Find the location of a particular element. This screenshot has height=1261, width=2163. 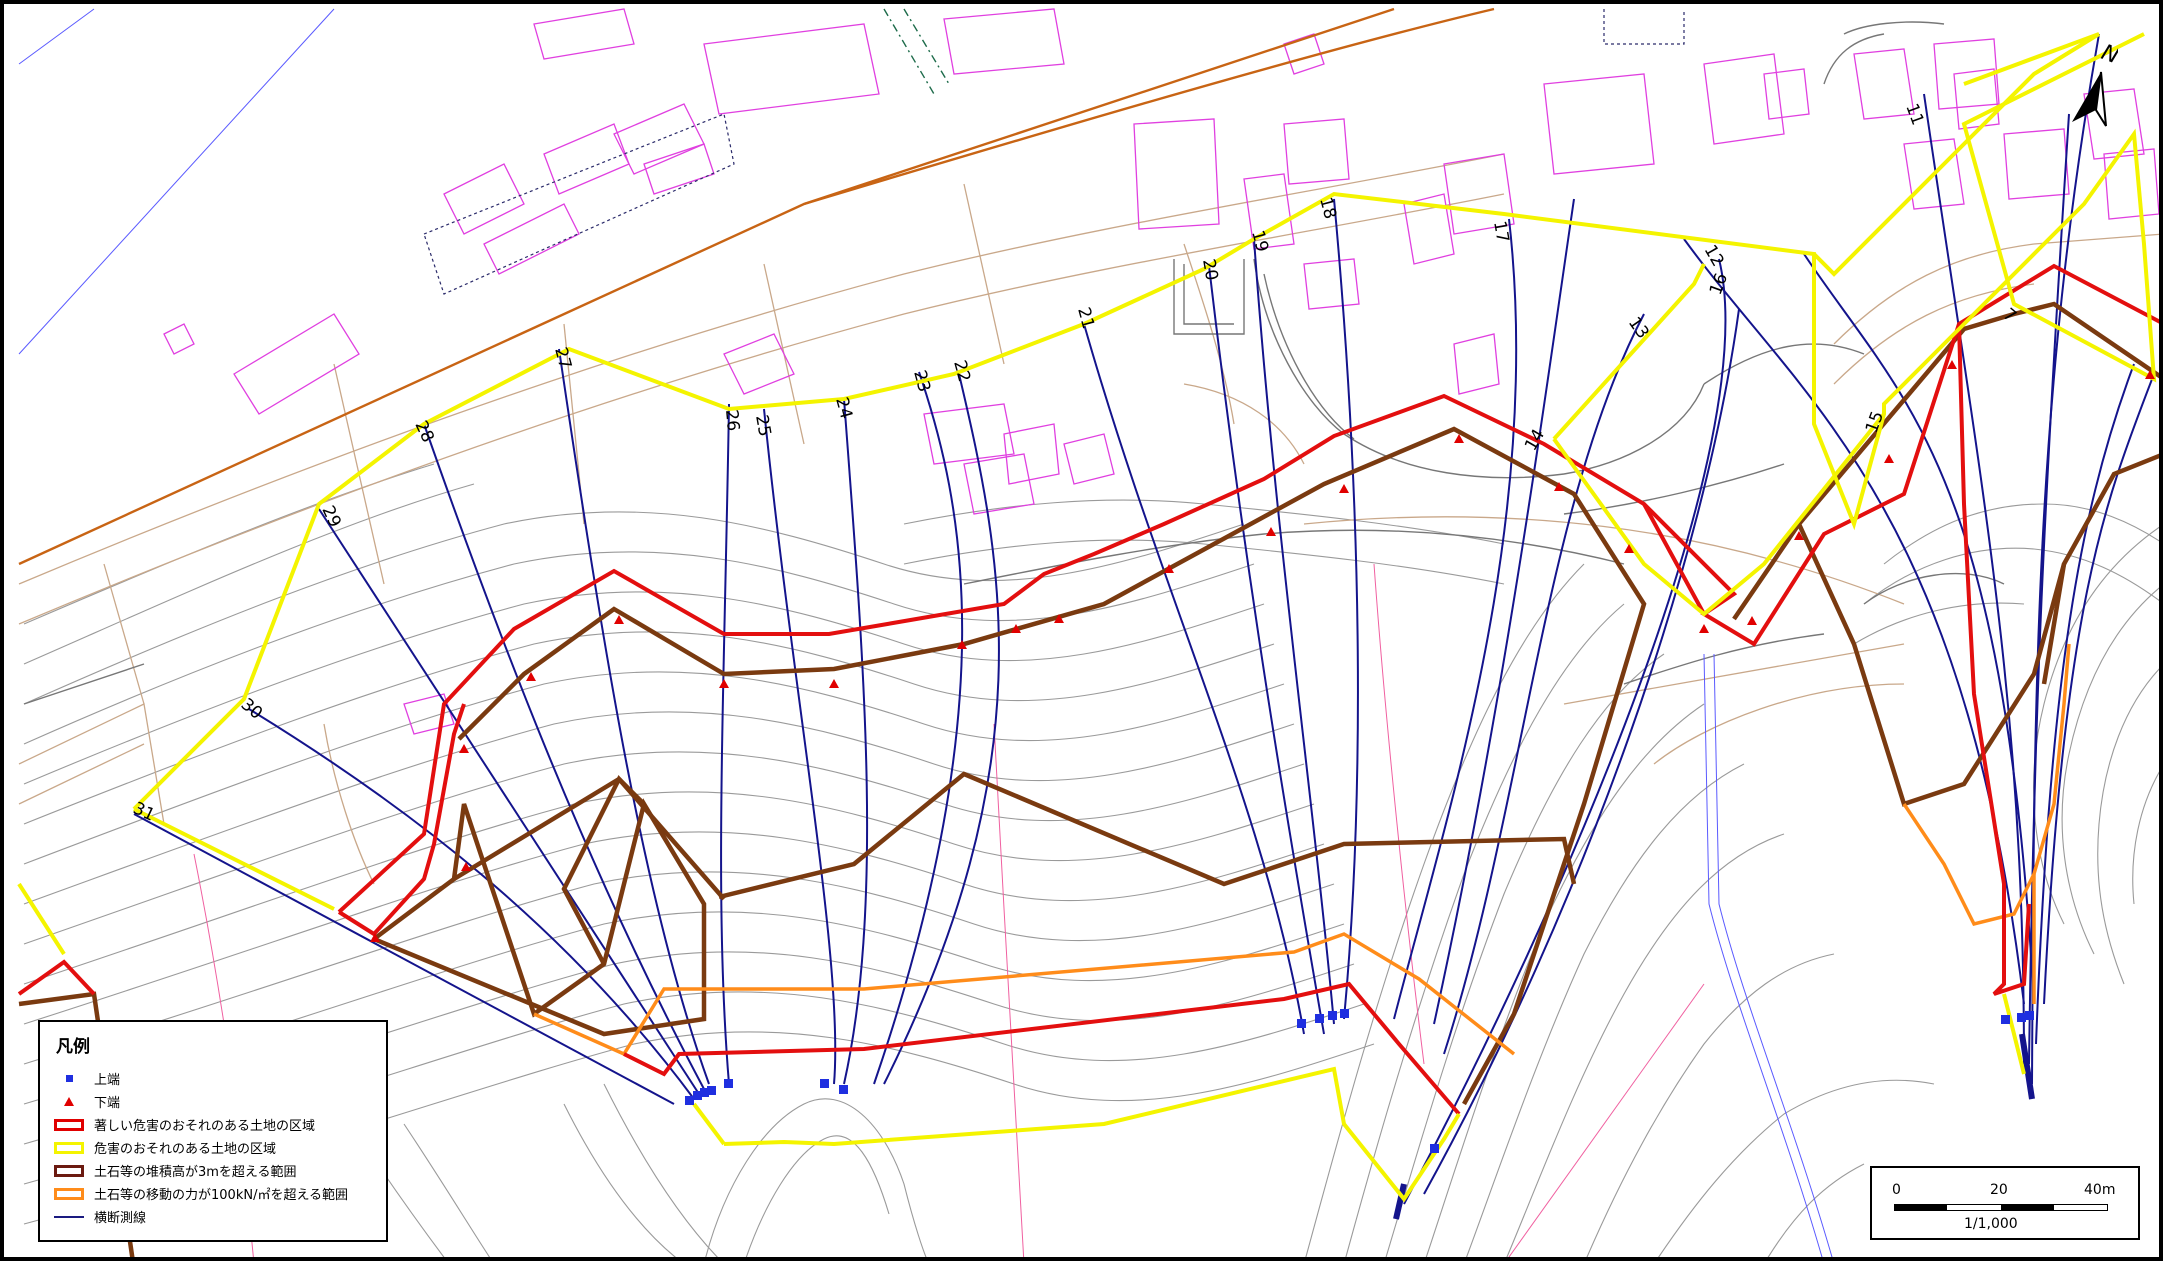

yellow-rect-icon is located at coordinates (69, 1147).